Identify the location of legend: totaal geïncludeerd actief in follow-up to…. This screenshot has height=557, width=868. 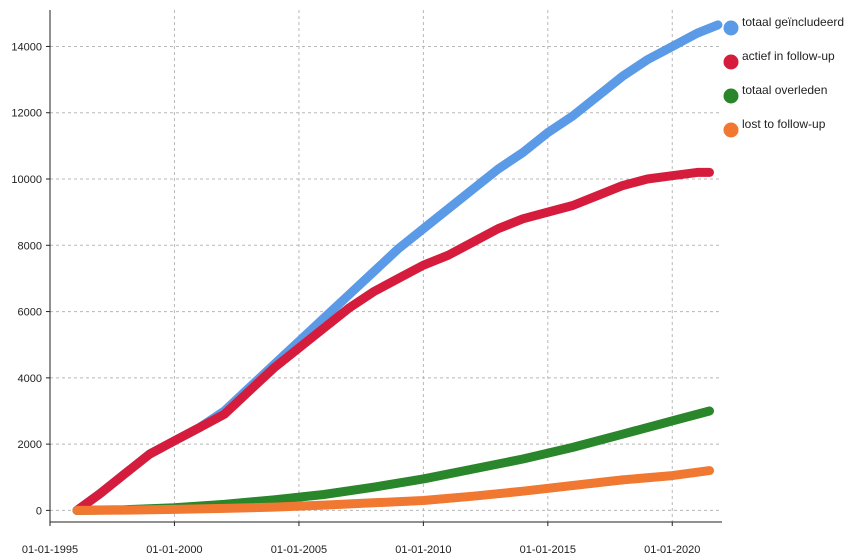
(783, 76).